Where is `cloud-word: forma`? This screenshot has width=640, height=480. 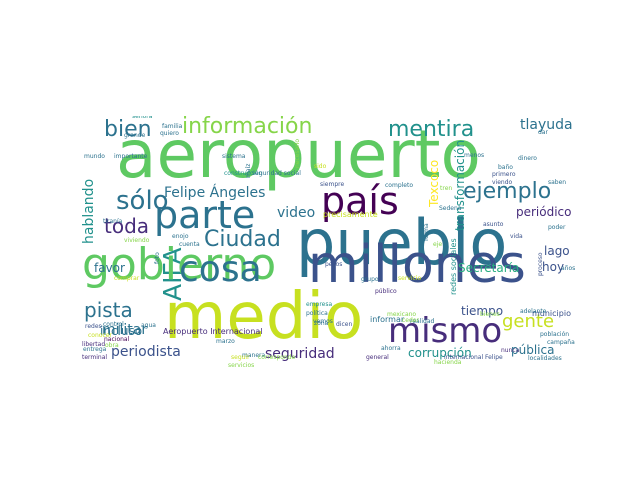
cloud-word: forma is located at coordinates (426, 232).